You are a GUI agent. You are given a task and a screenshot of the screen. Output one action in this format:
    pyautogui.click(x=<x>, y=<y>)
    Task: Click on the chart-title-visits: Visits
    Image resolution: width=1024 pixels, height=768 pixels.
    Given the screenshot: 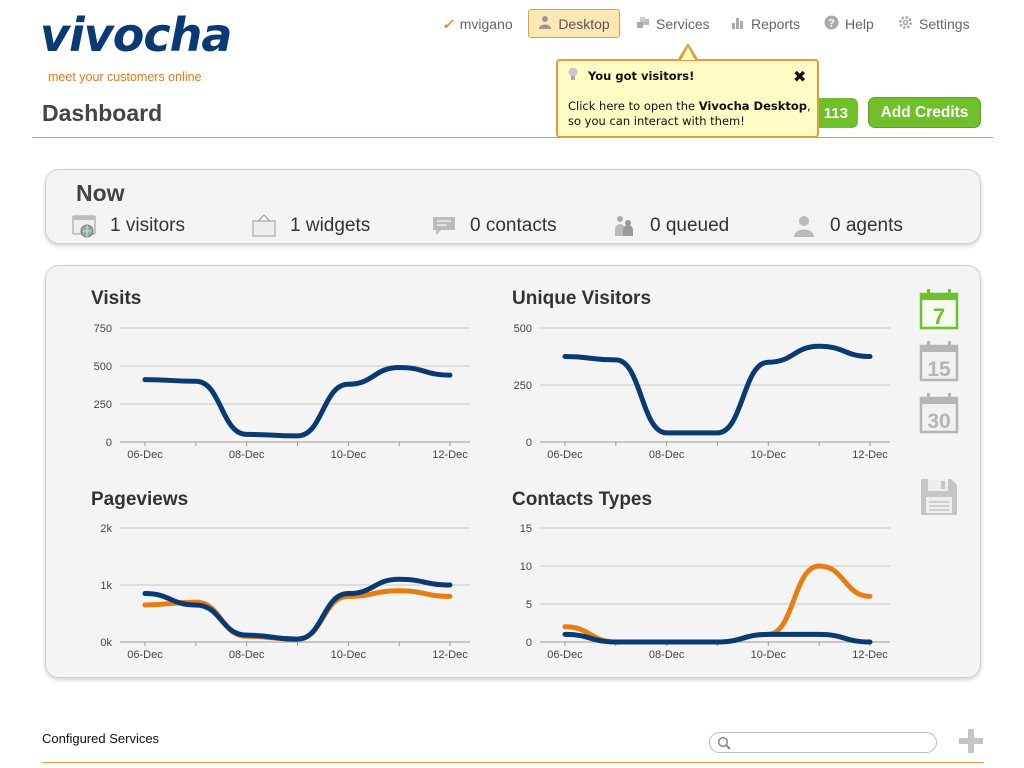 What is the action you would take?
    pyautogui.click(x=116, y=298)
    